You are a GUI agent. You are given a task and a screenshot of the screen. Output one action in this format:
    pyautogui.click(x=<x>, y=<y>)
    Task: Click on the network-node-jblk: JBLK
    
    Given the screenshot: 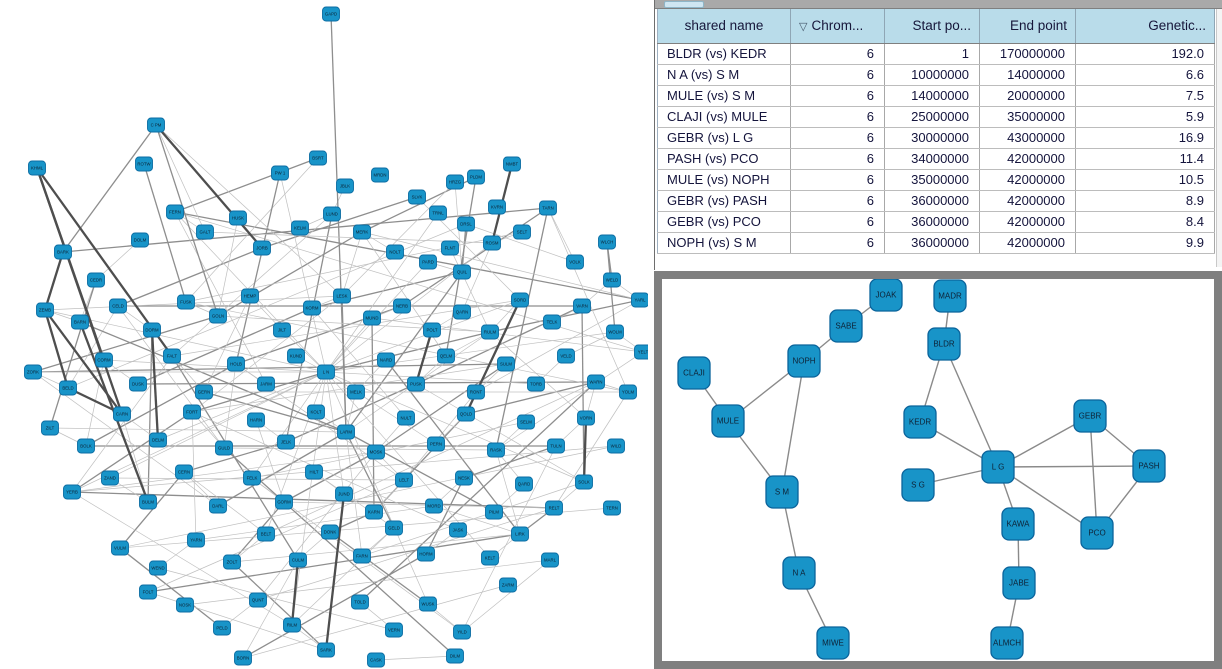 What is the action you would take?
    pyautogui.click(x=345, y=186)
    